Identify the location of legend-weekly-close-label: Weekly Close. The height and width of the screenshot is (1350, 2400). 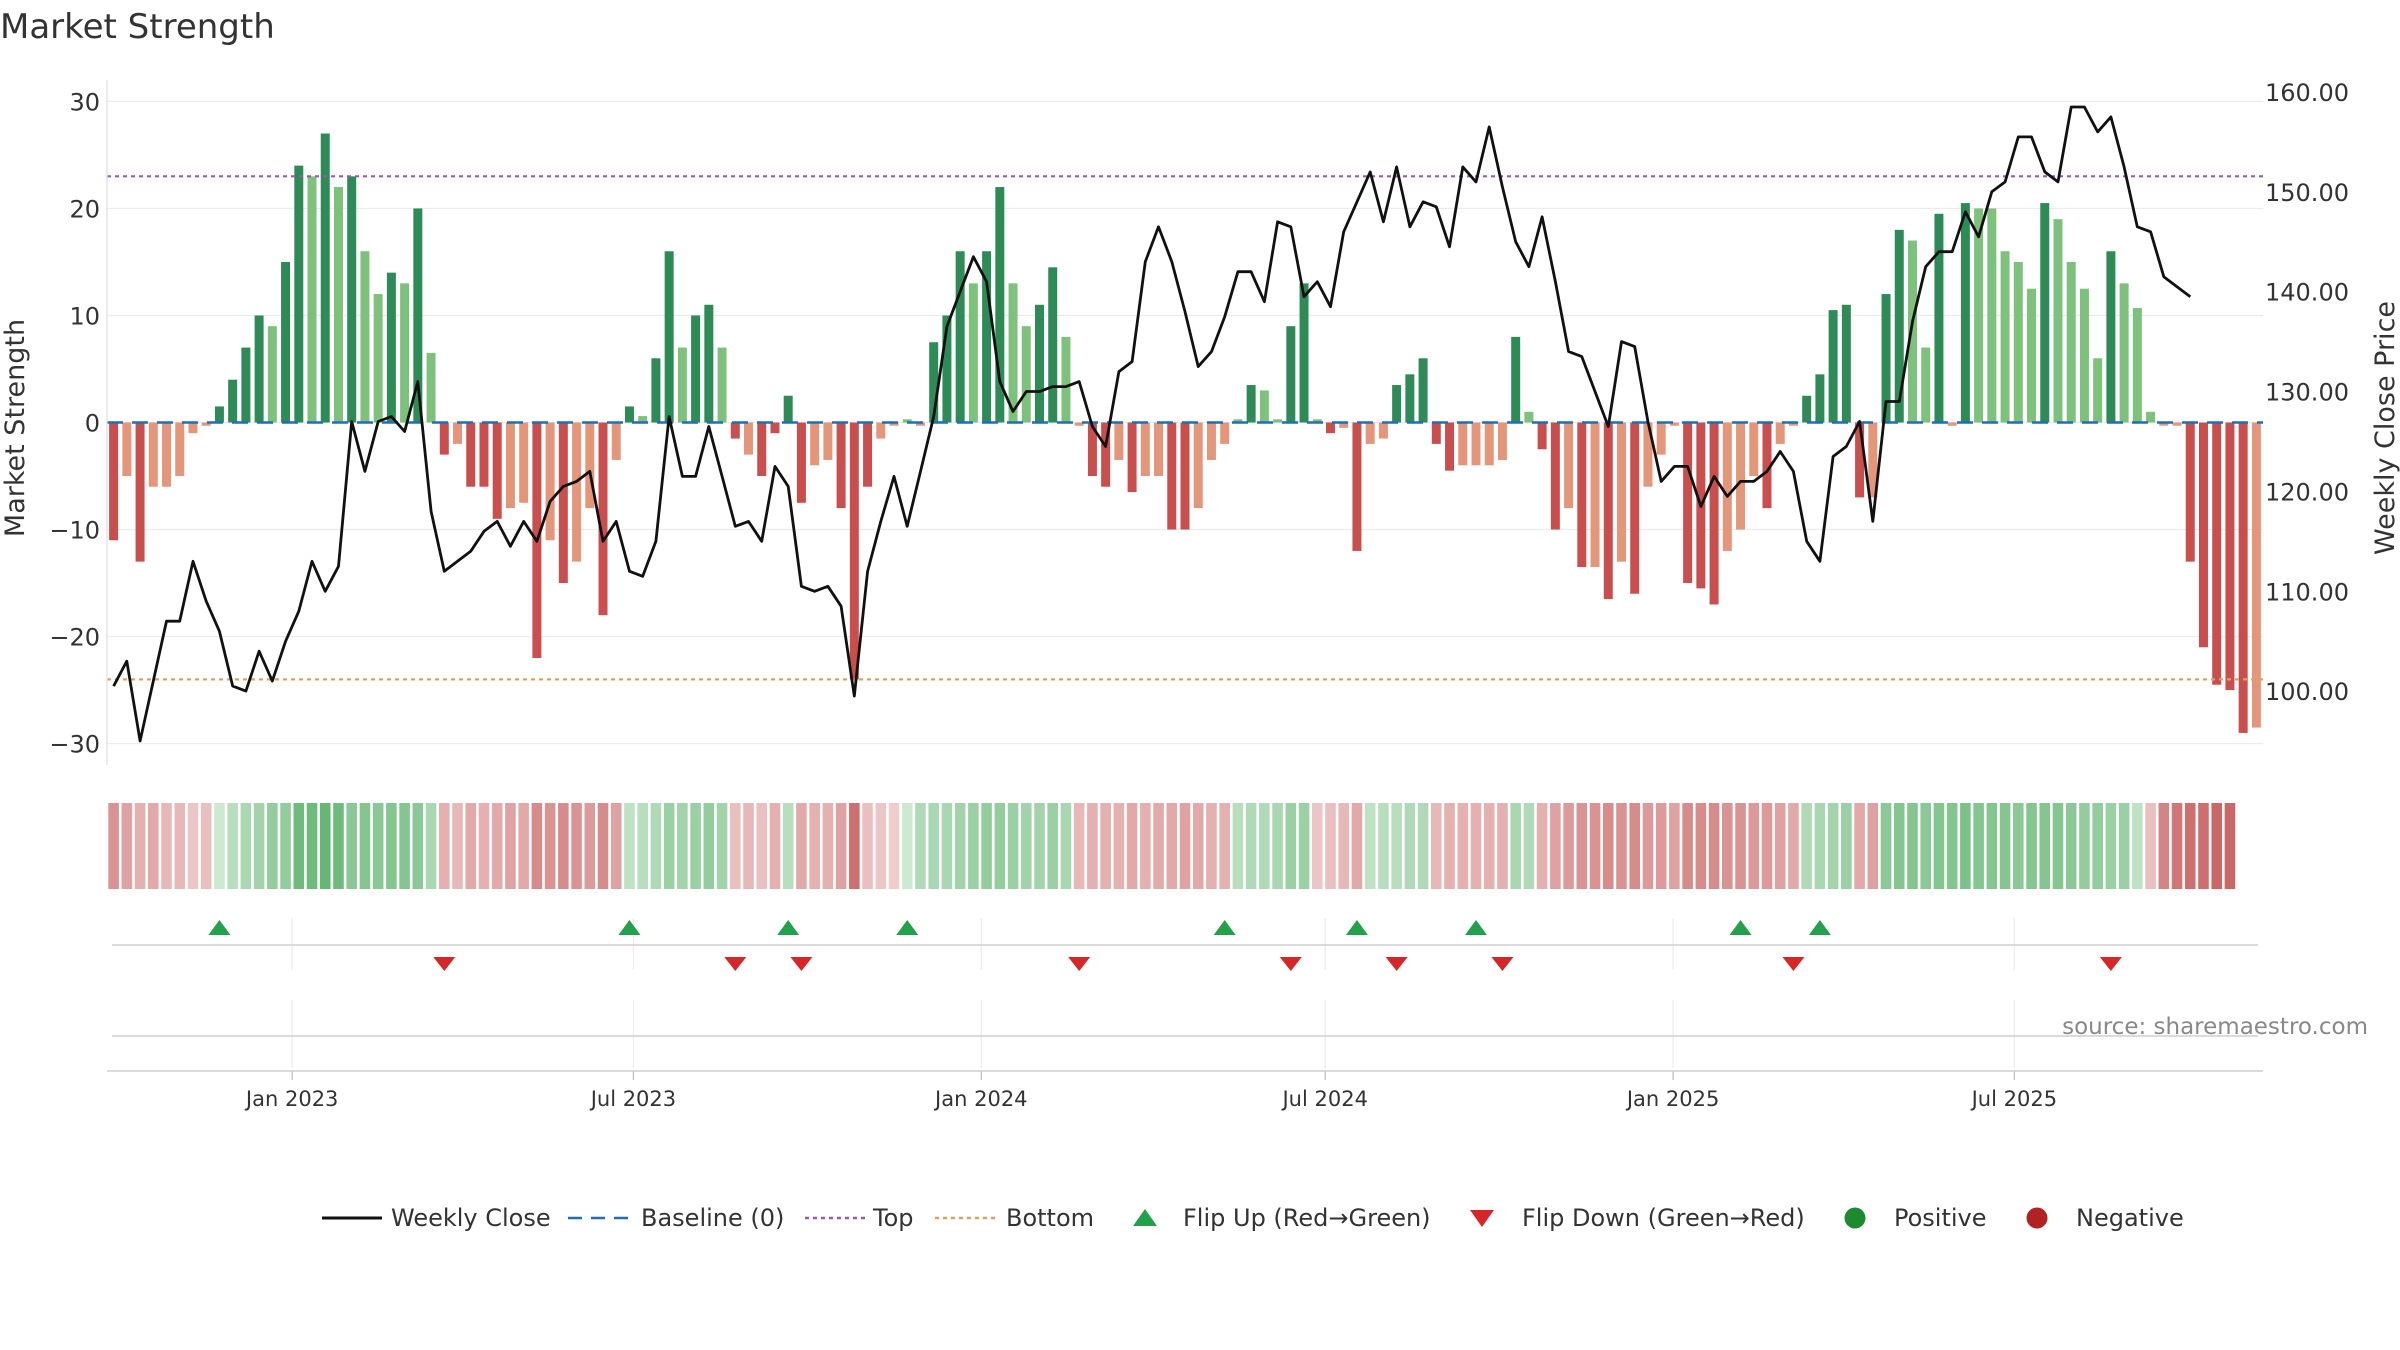
(471, 1218).